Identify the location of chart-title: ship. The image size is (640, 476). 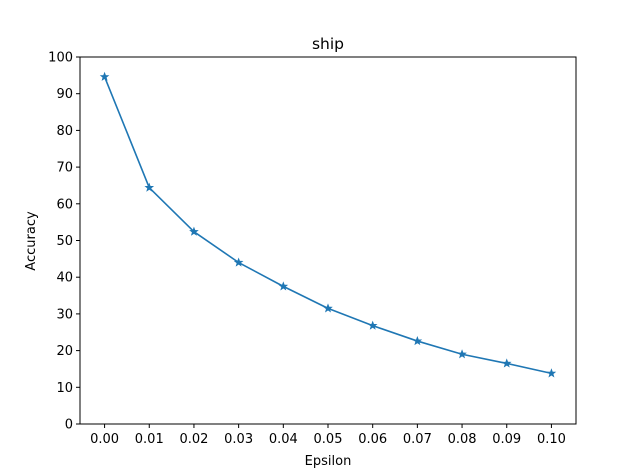
(328, 44).